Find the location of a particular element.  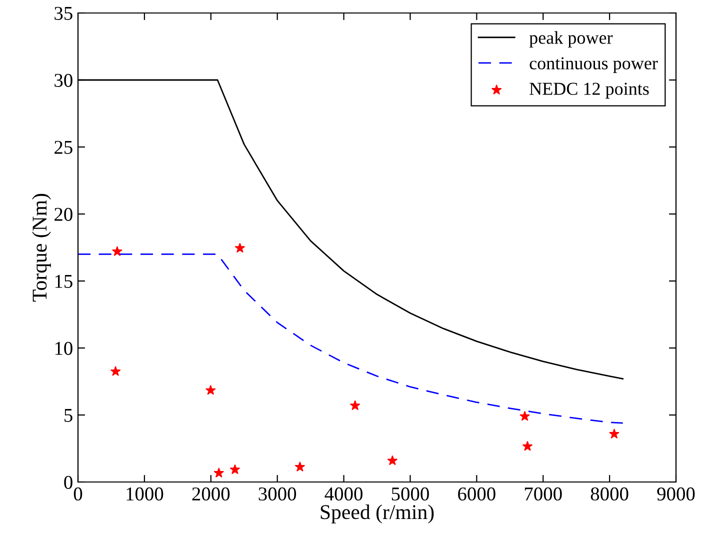

x-tick-label: 4000 is located at coordinates (343, 494).